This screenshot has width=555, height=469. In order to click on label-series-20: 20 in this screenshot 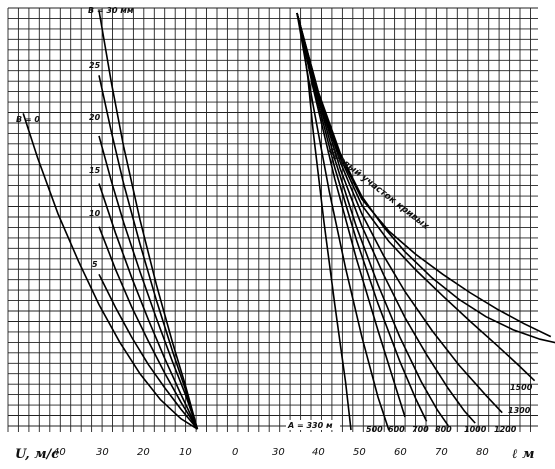, I will do `click(95, 117)`.